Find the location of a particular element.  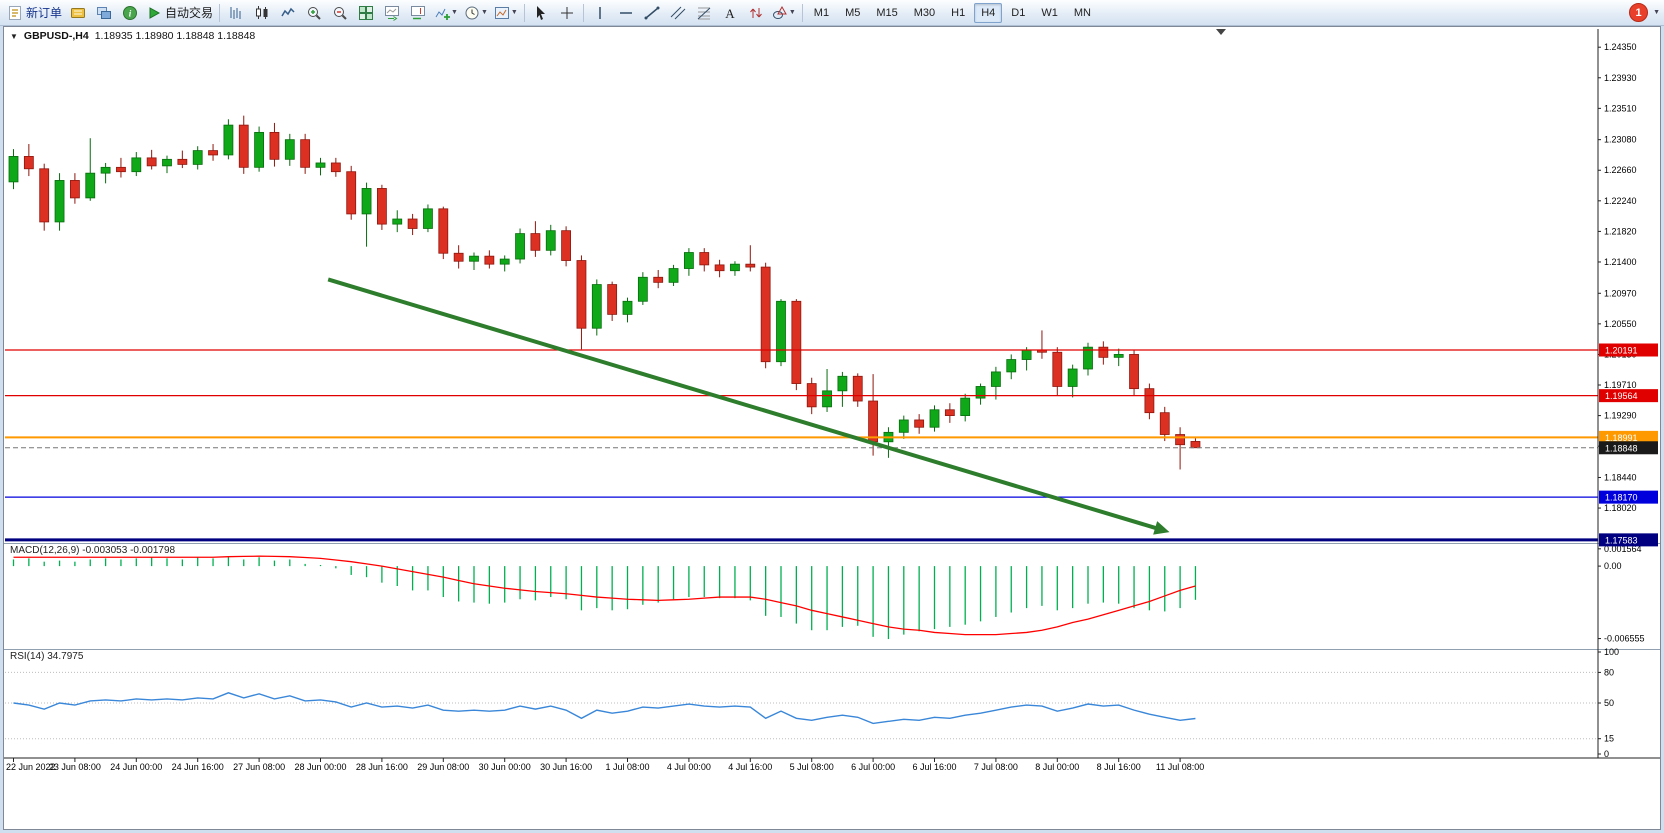

crosshair-button is located at coordinates (567, 13).